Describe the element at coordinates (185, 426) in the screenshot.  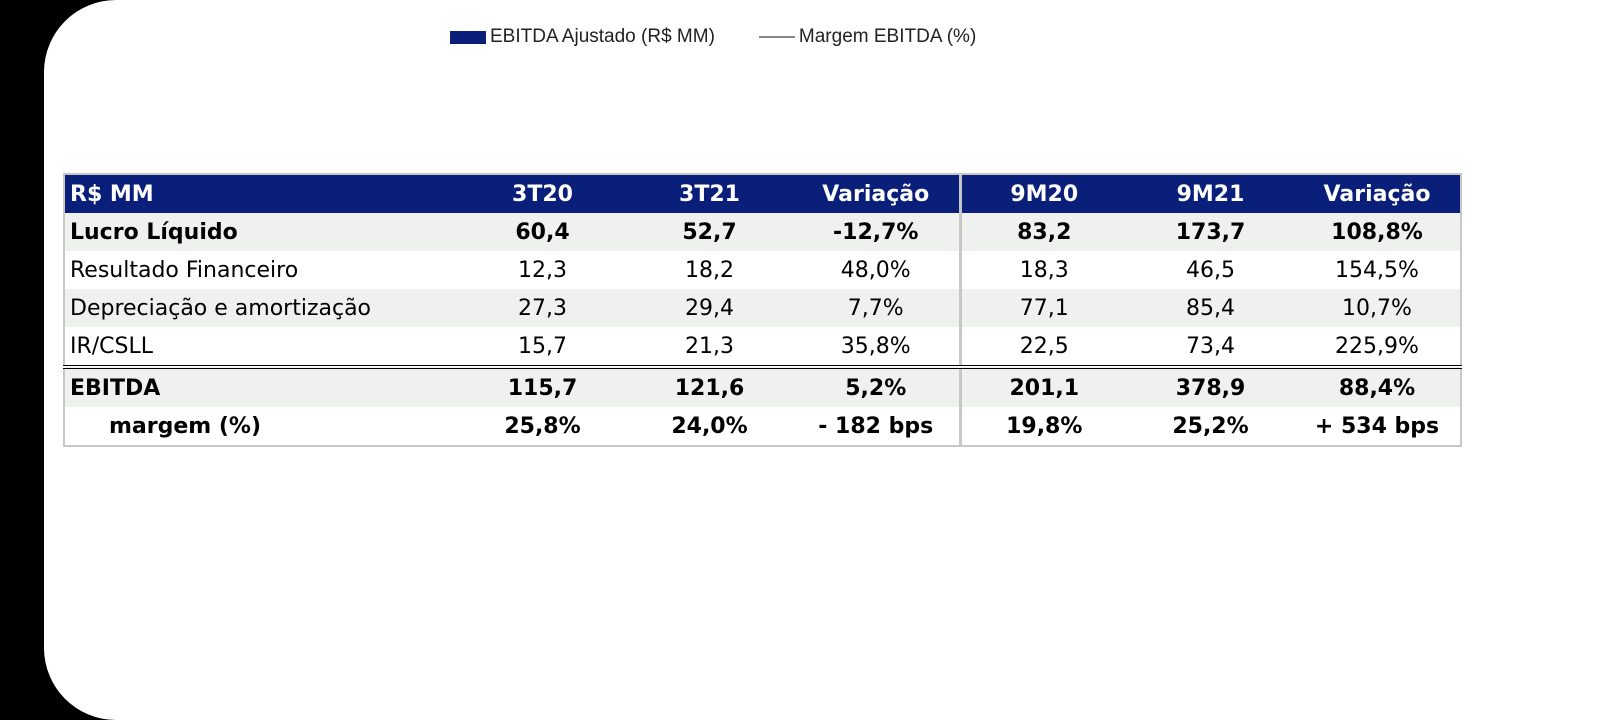
I see `row-label: margem (%)` at that location.